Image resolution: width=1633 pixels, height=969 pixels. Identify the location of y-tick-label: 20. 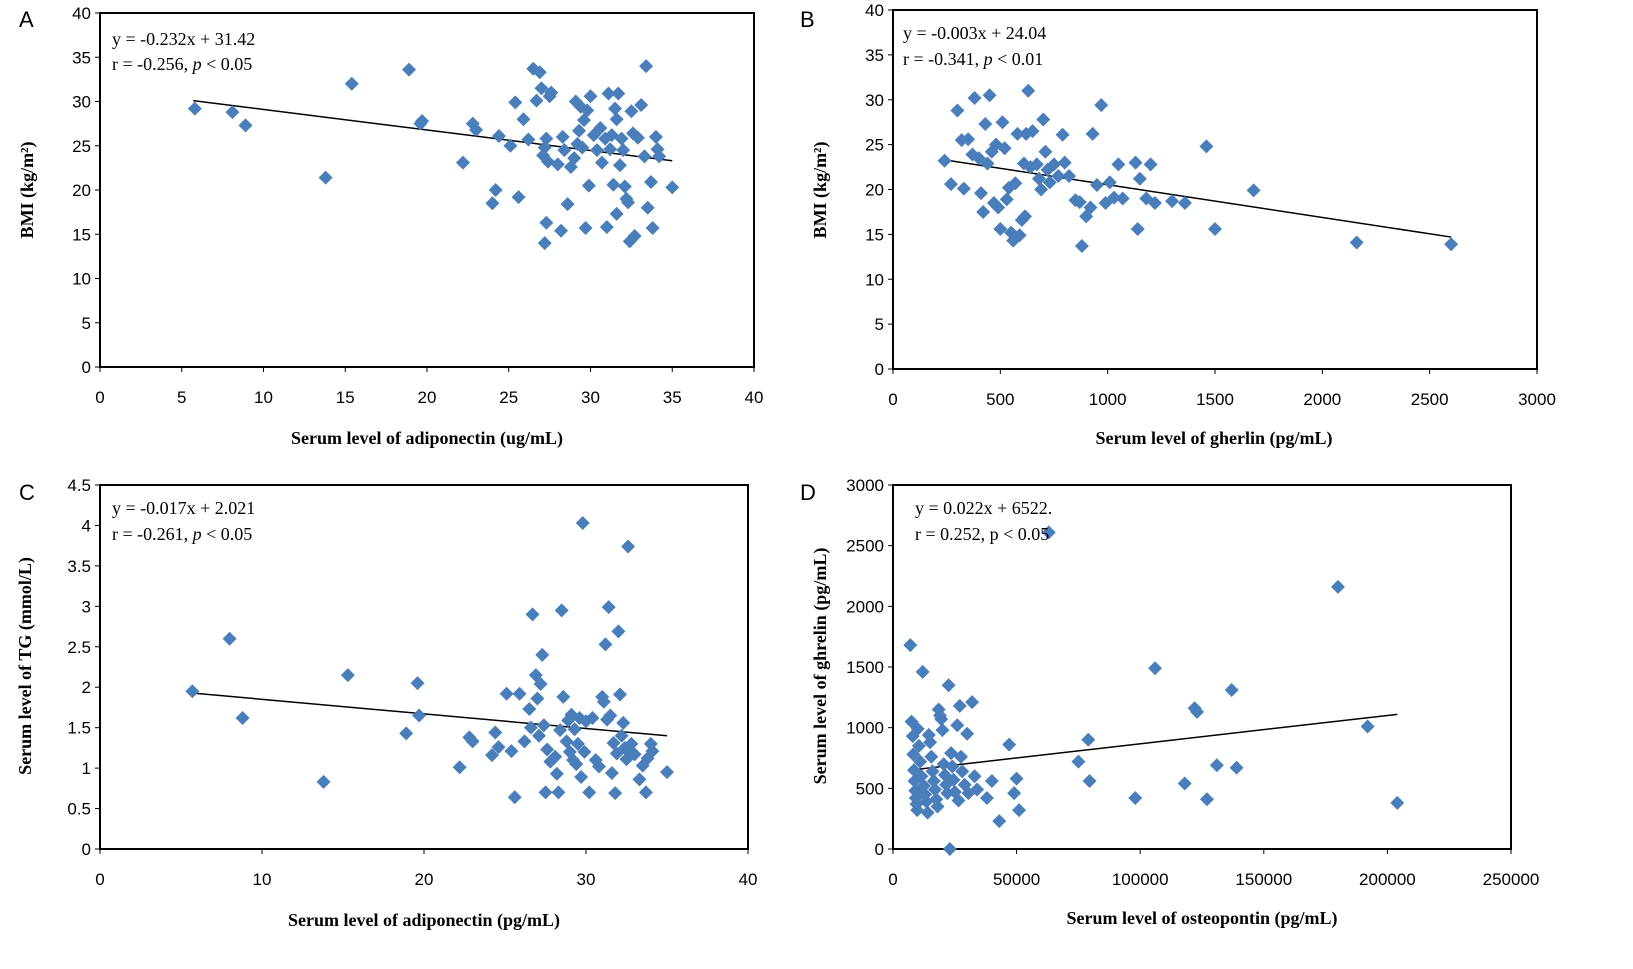
(81, 190).